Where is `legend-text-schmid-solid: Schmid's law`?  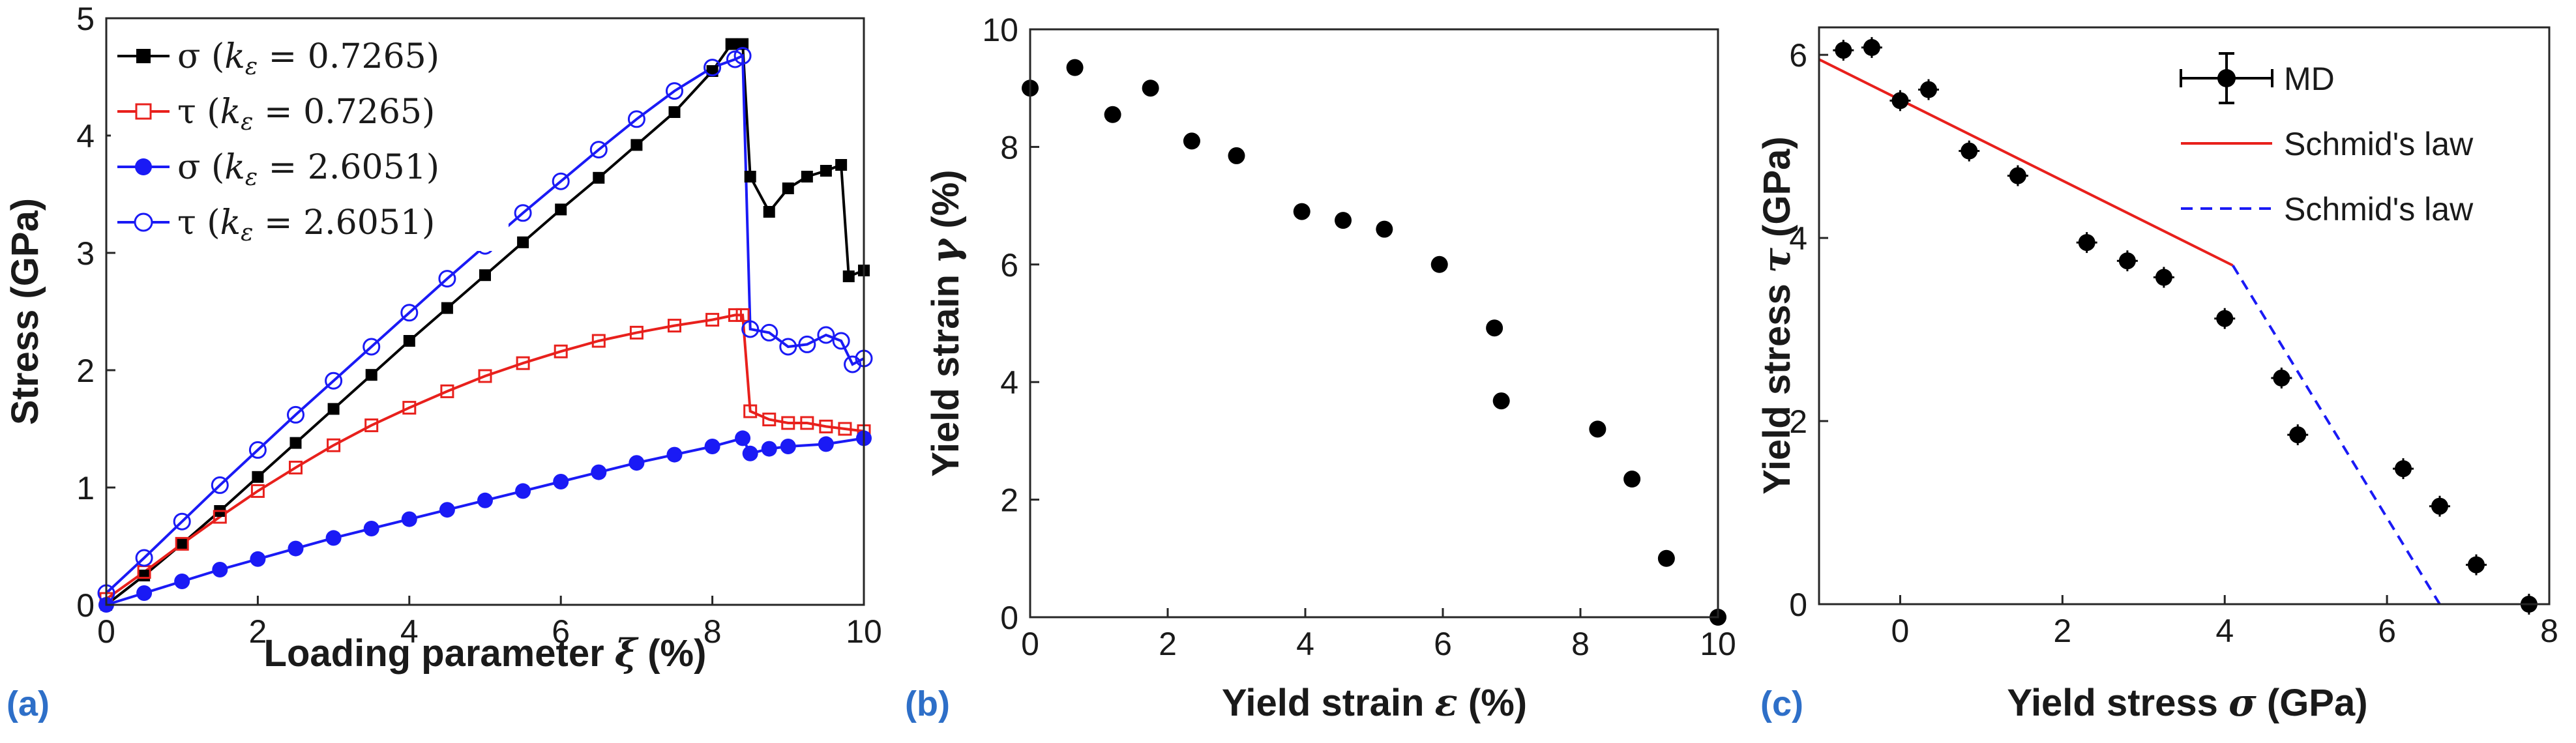
legend-text-schmid-solid: Schmid's law is located at coordinates (2379, 144).